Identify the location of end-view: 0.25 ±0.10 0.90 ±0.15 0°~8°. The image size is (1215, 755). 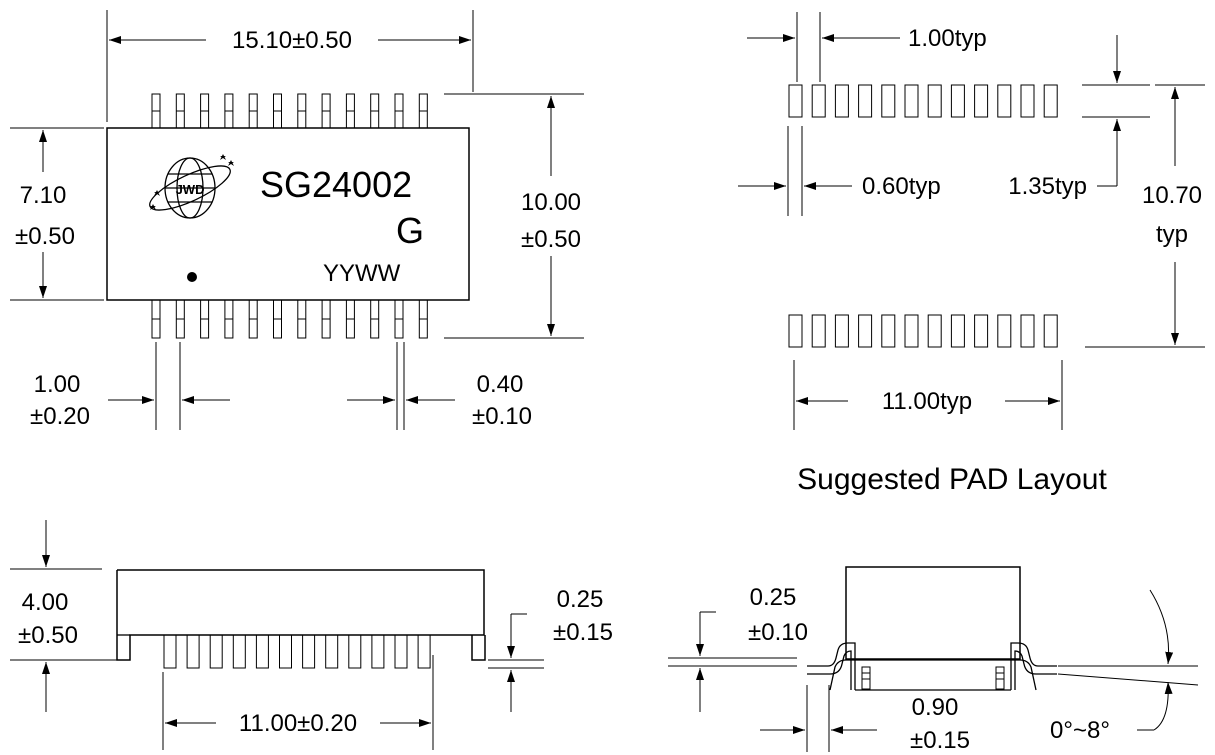
(933, 660).